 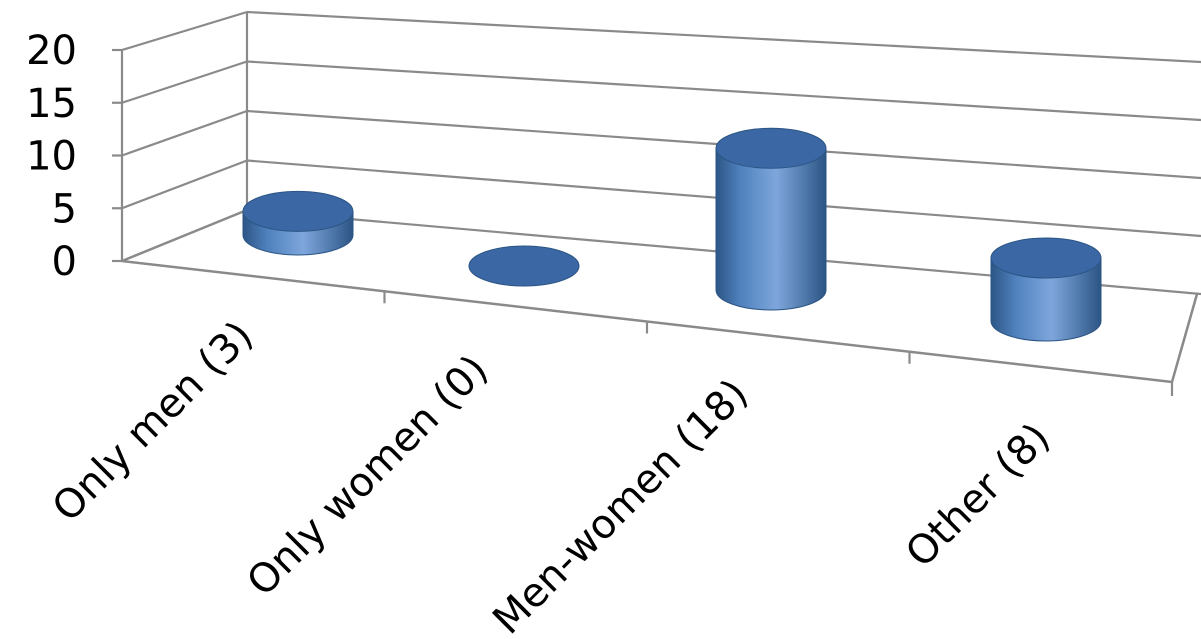 What do you see at coordinates (184, 235) in the screenshot?
I see `floor-left-edge` at bounding box center [184, 235].